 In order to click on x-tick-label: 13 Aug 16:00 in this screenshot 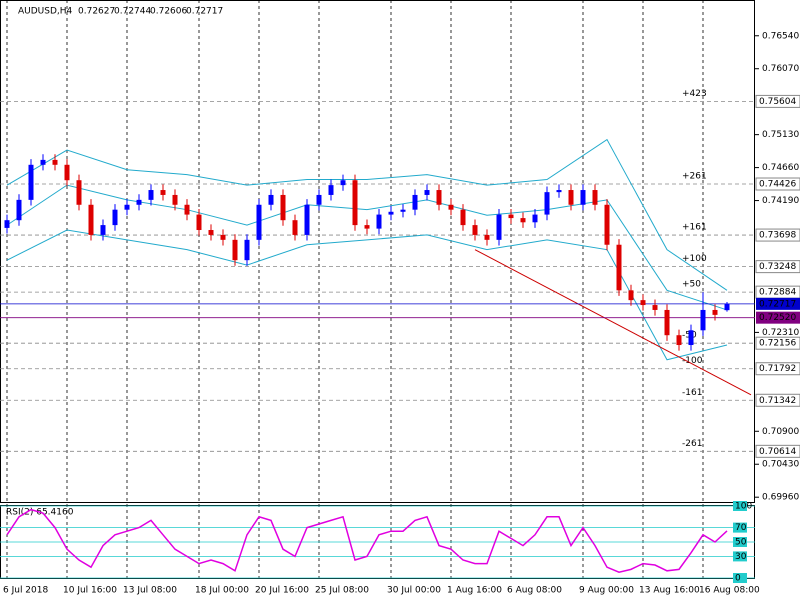, I will do `click(669, 591)`.